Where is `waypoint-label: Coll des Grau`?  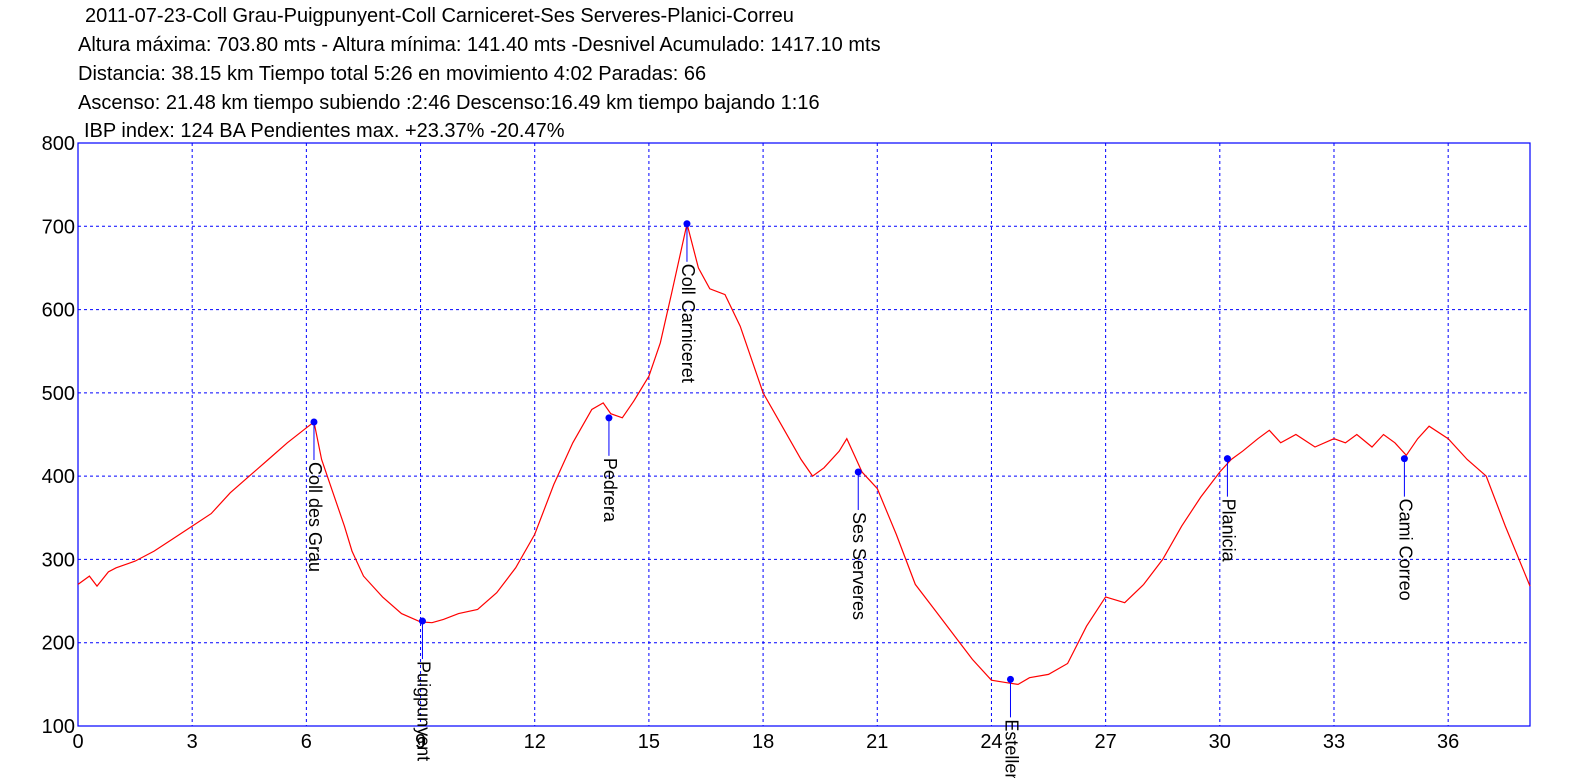
waypoint-label: Coll des Grau is located at coordinates (315, 517).